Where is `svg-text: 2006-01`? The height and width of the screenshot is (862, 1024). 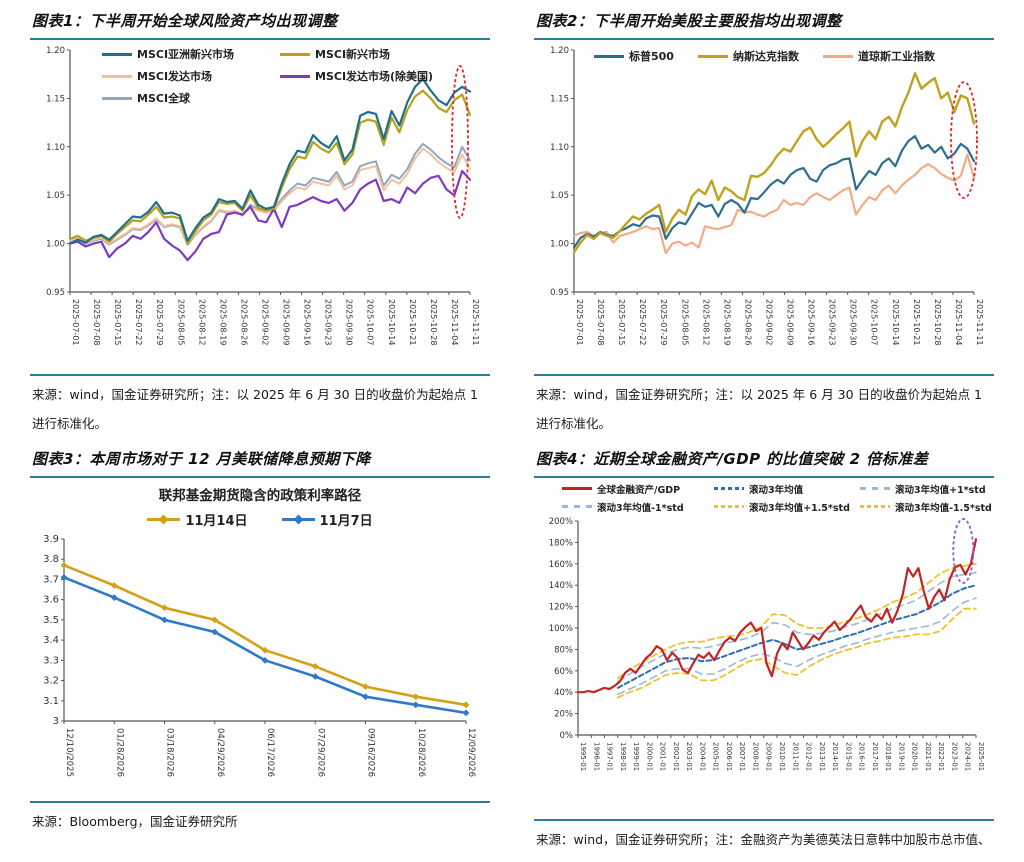 svg-text: 2006-01 is located at coordinates (729, 756).